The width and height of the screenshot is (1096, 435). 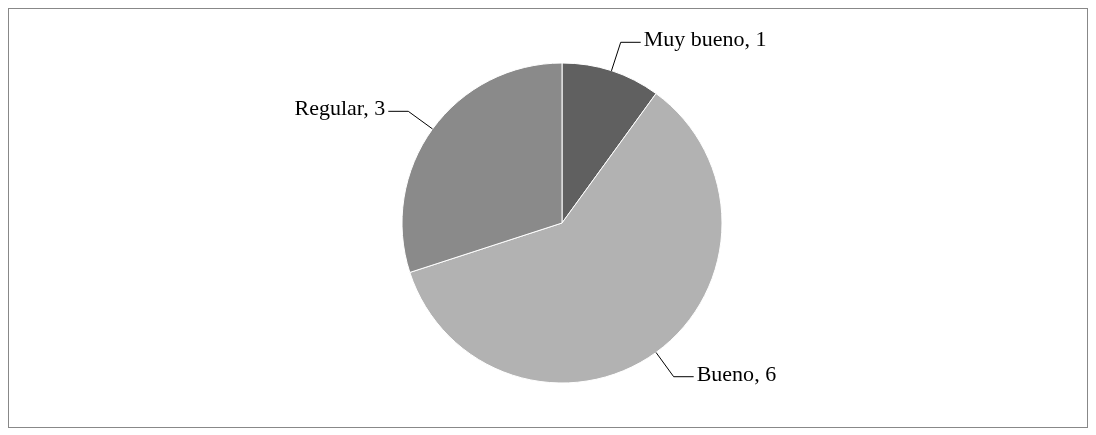 I want to click on data-label: , 6, so click(x=765, y=373).